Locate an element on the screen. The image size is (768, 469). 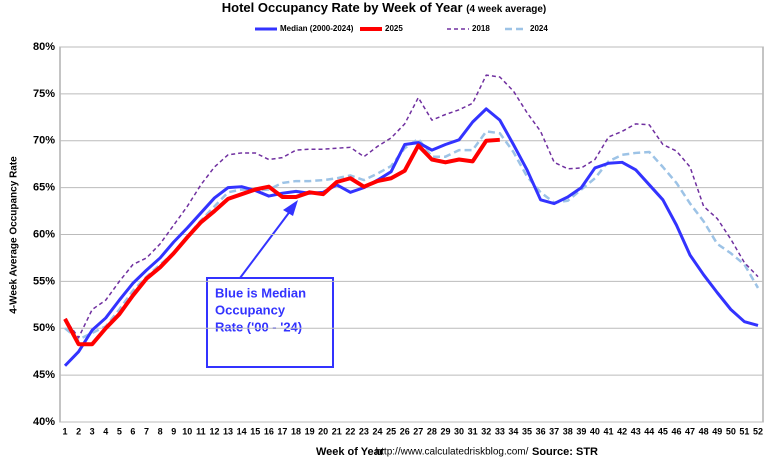
x-tick-label: 13 is located at coordinates (228, 431).